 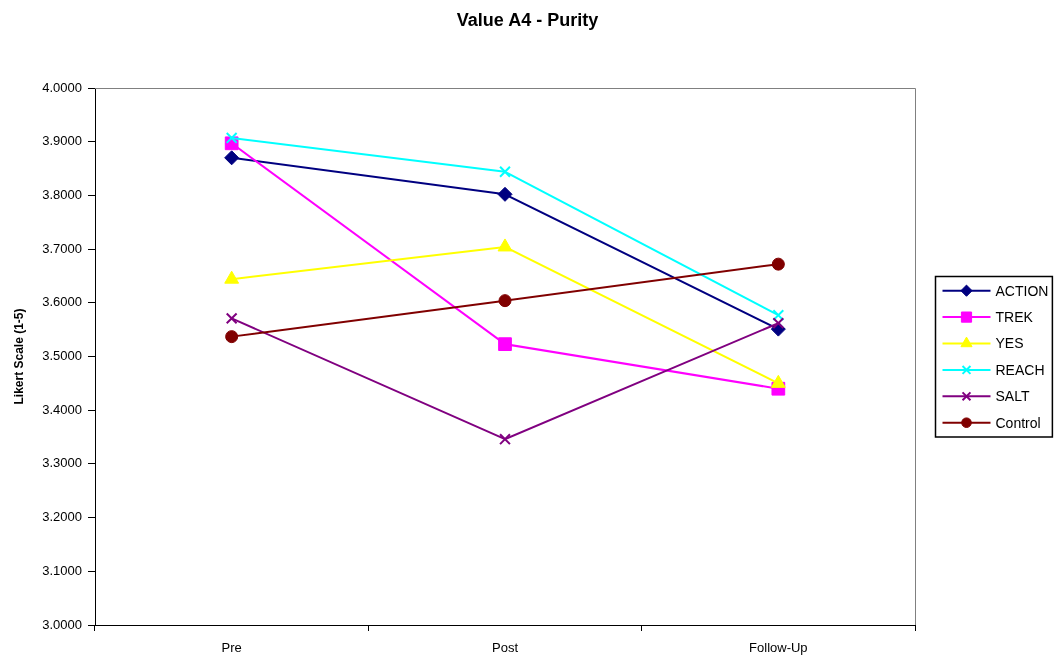 What do you see at coordinates (505, 648) in the screenshot?
I see `x-tick-label: Post` at bounding box center [505, 648].